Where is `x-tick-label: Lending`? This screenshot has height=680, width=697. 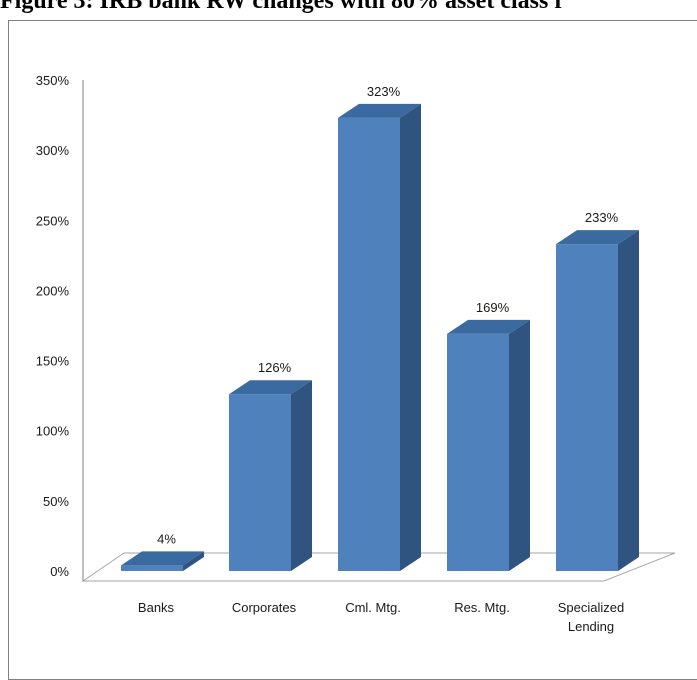
x-tick-label: Lending is located at coordinates (591, 626).